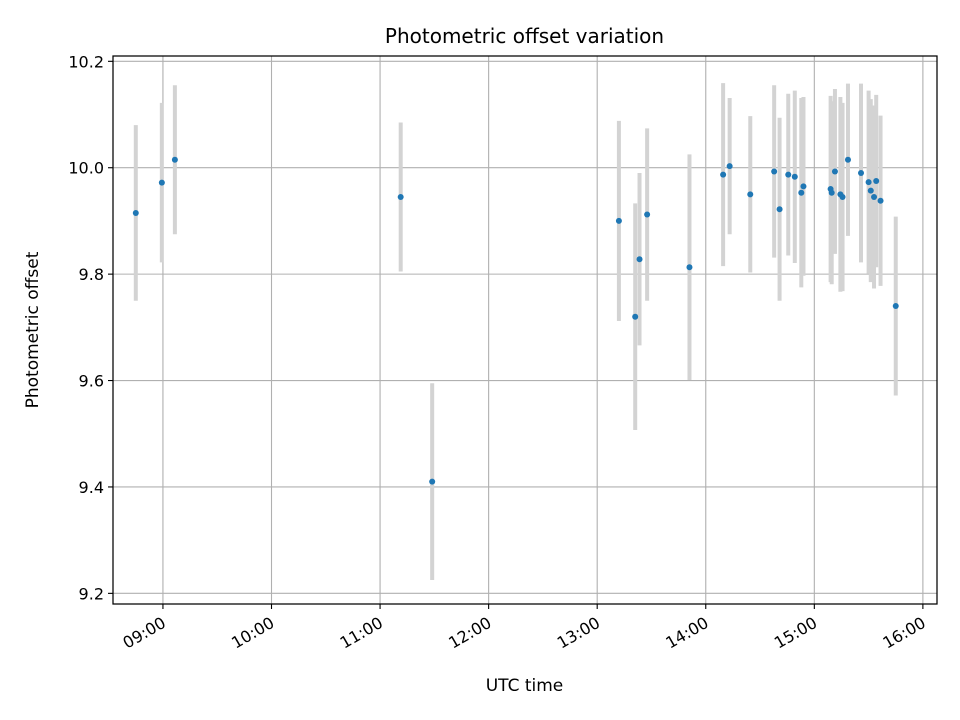  I want to click on x-axis-ticks: 09:00 10:00 11:00 12:00 13:00 14:00 15:00 16:00, so click(524, 628).